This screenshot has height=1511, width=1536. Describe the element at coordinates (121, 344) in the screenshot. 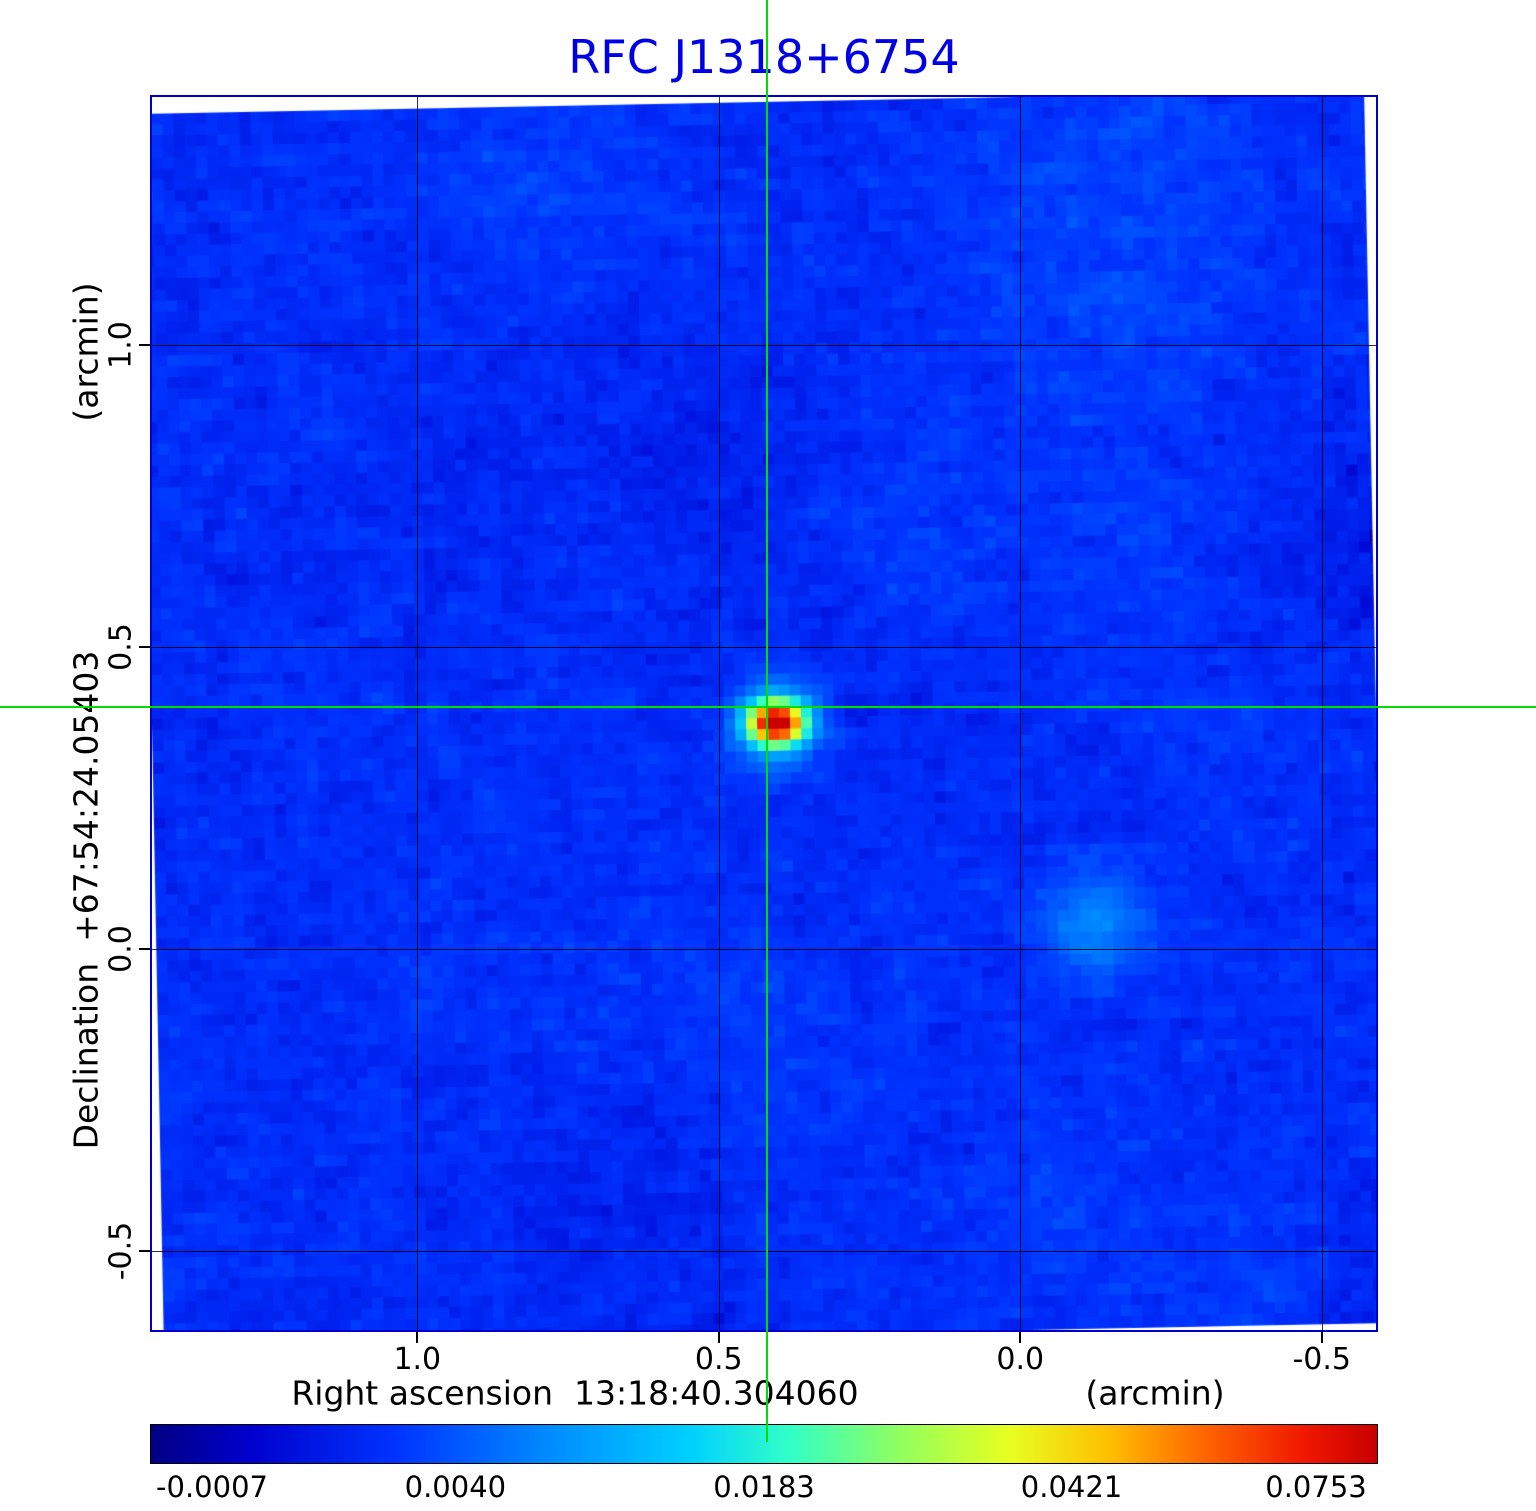

I see `y-tick-label: 1.0` at that location.